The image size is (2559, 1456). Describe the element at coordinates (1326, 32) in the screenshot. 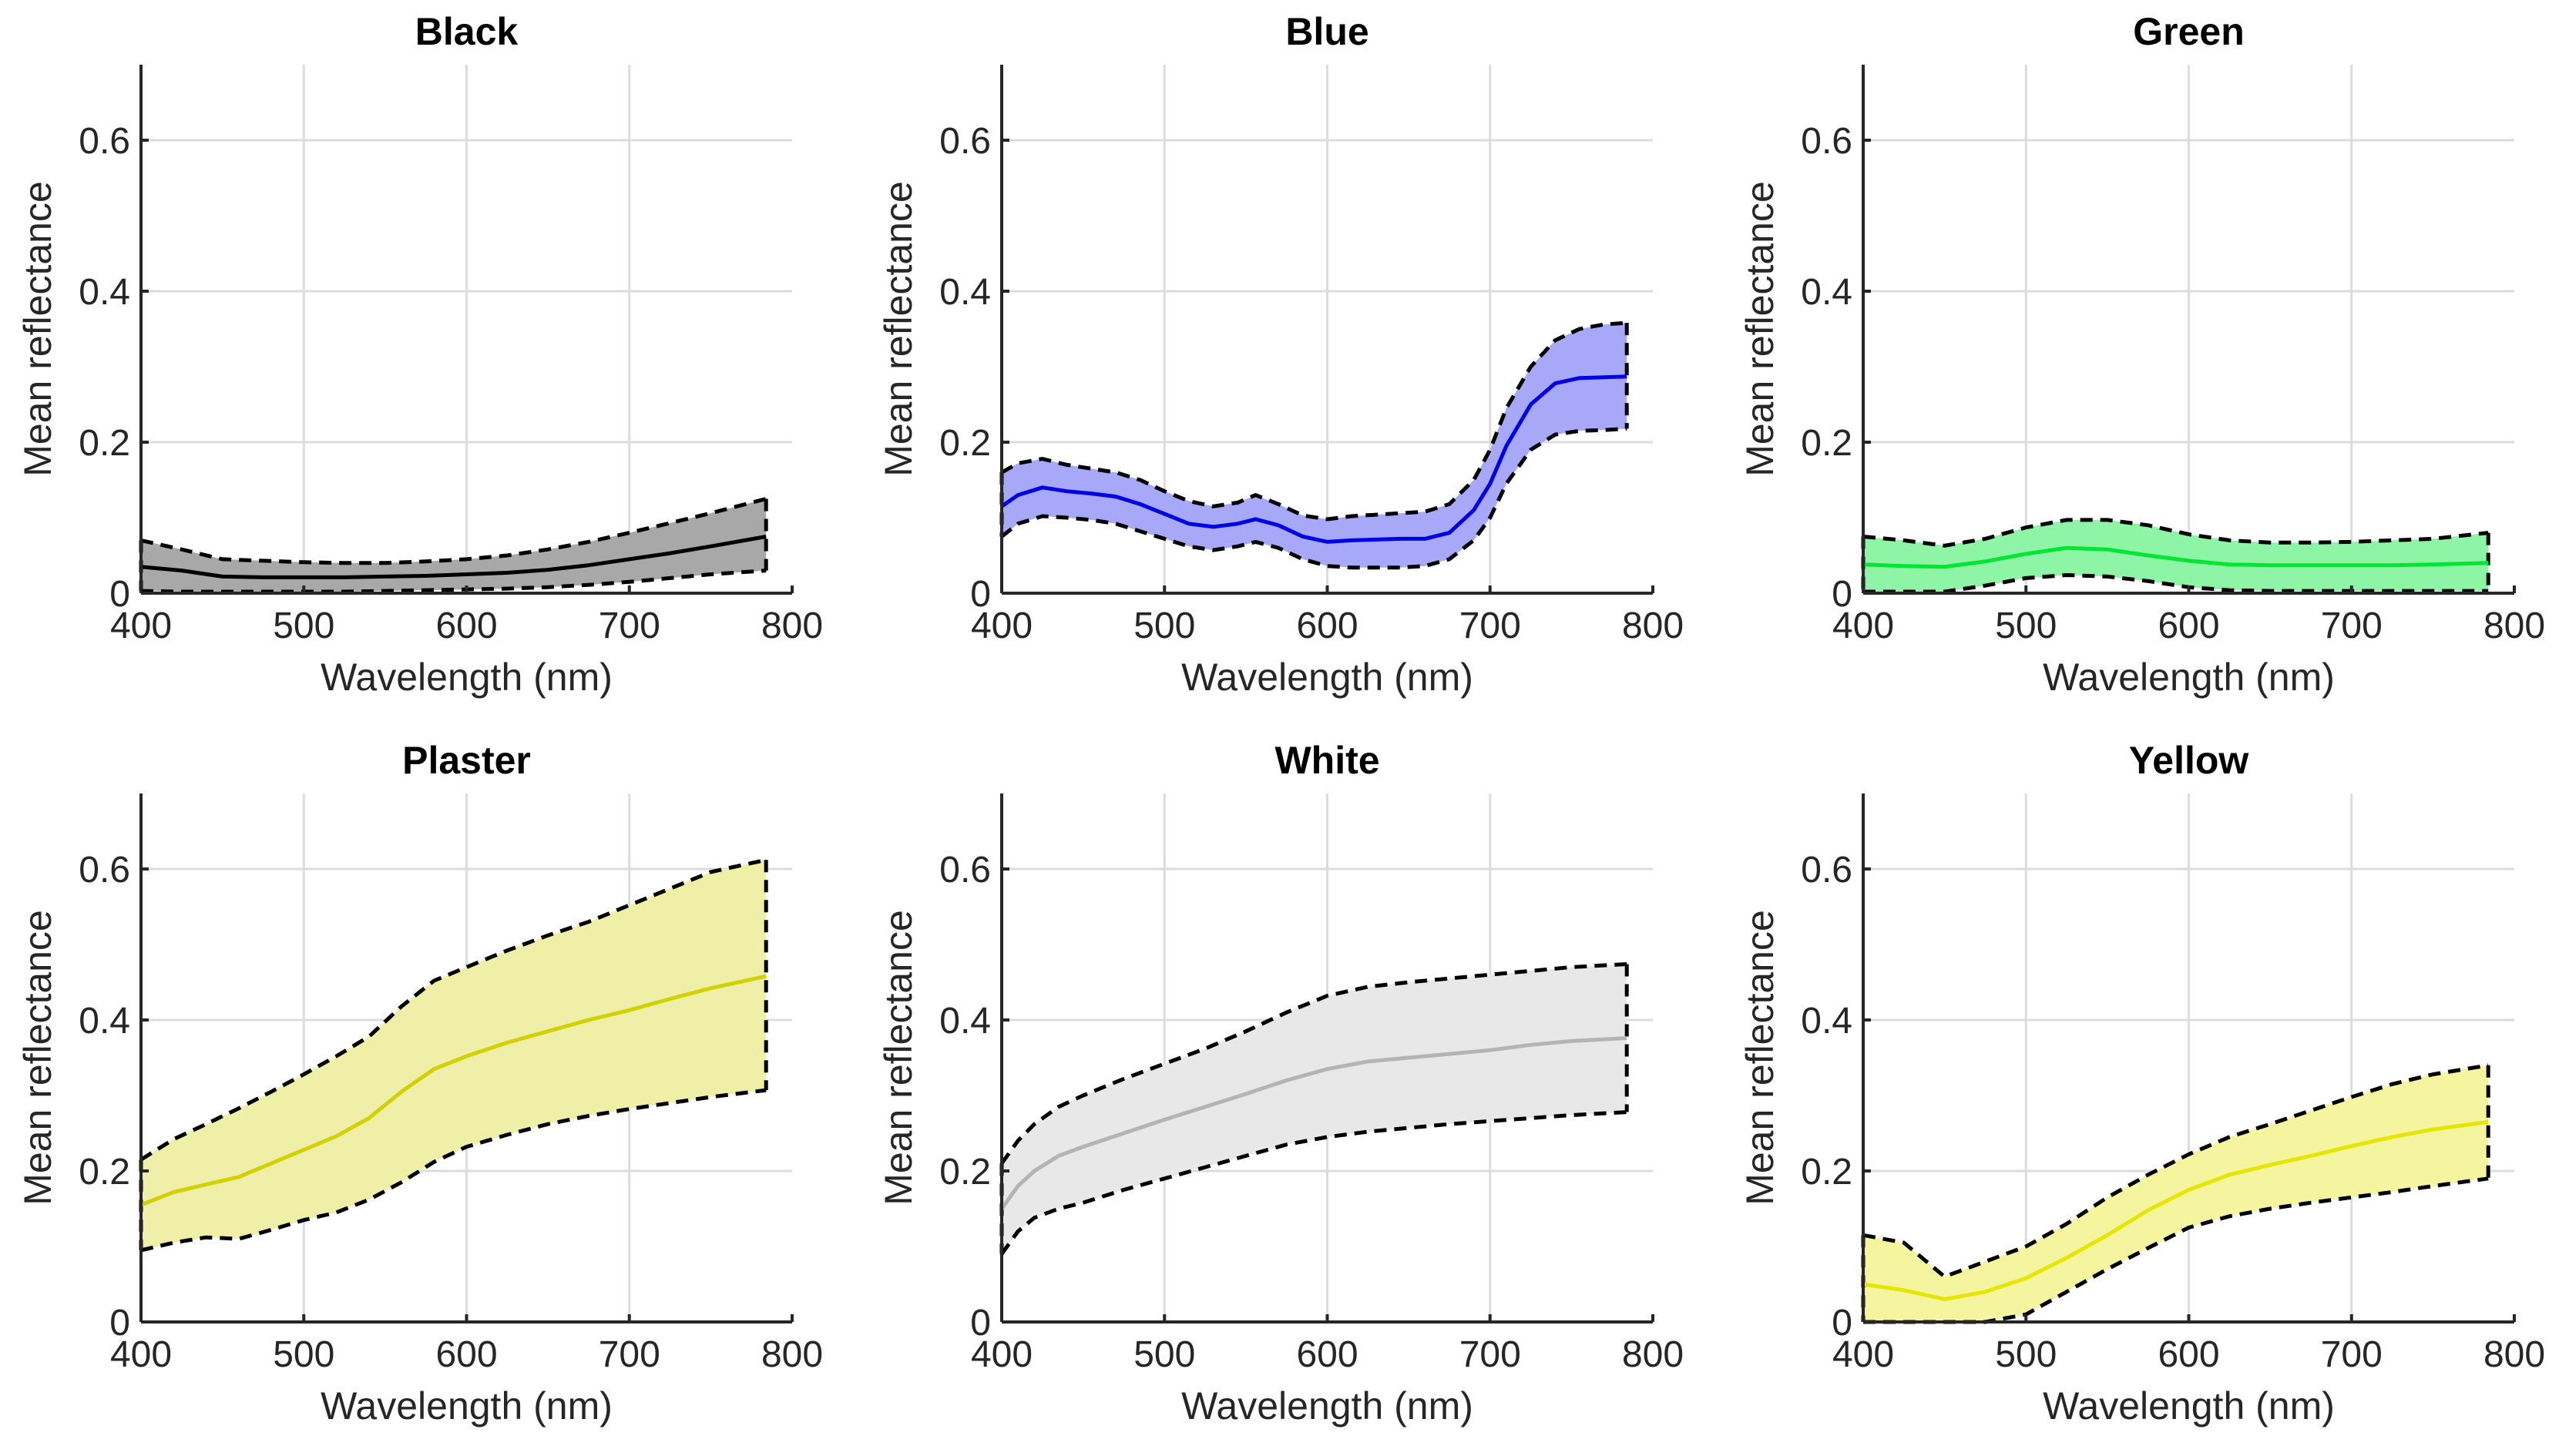

I see `panel-title: Blue` at that location.